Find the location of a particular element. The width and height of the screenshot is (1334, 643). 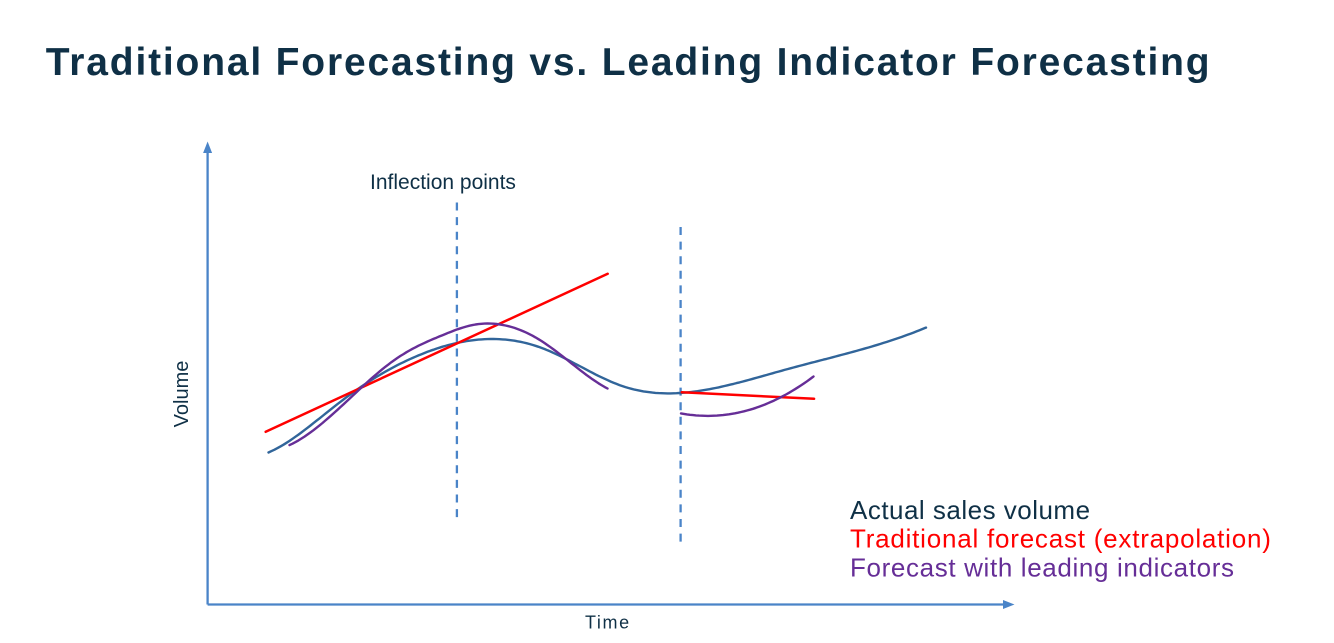

svg-text: Actual sales volume is located at coordinates (970, 510).